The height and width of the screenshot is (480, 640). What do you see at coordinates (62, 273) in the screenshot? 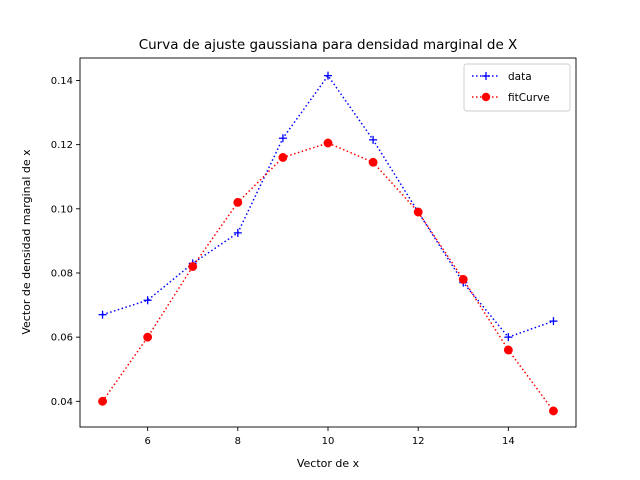
I see `y-tick-label: 0.08` at bounding box center [62, 273].